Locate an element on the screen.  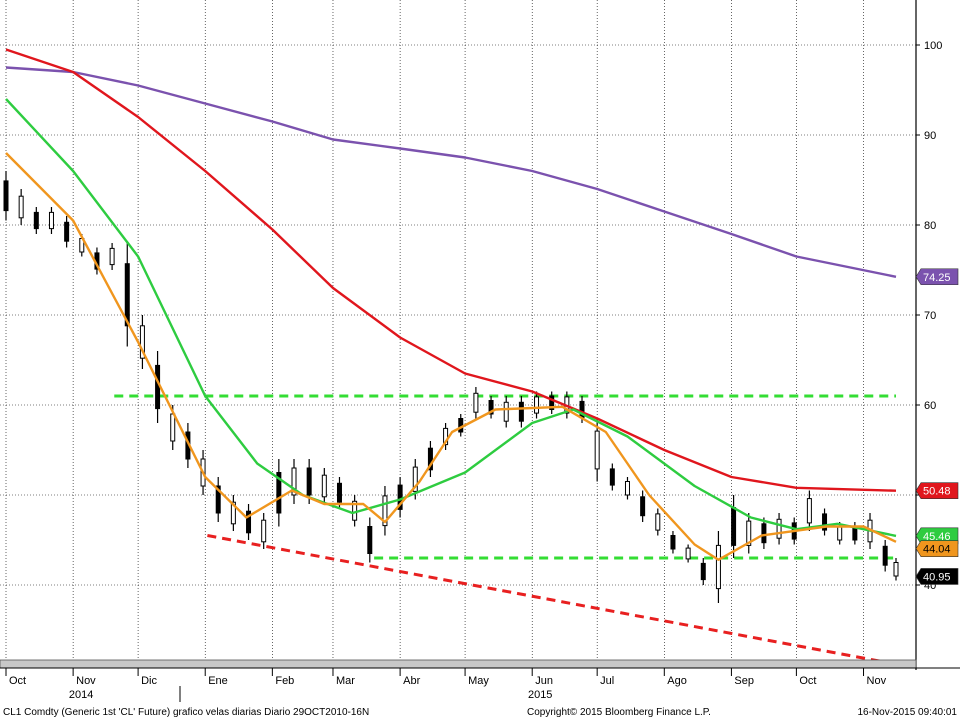
x-tick-label: Sep is located at coordinates (744, 681).